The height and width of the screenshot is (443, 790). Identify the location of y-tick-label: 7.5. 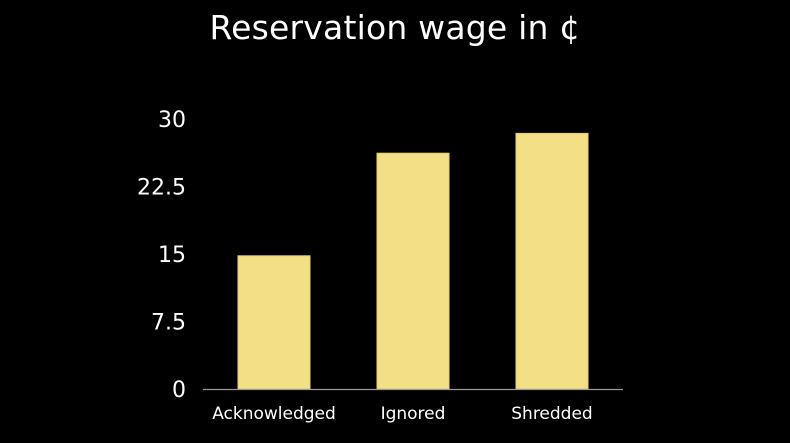
(168, 323).